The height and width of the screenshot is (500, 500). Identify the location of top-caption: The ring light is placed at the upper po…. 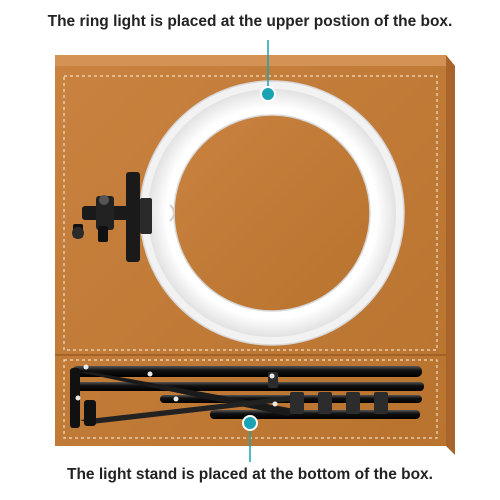
(250, 21).